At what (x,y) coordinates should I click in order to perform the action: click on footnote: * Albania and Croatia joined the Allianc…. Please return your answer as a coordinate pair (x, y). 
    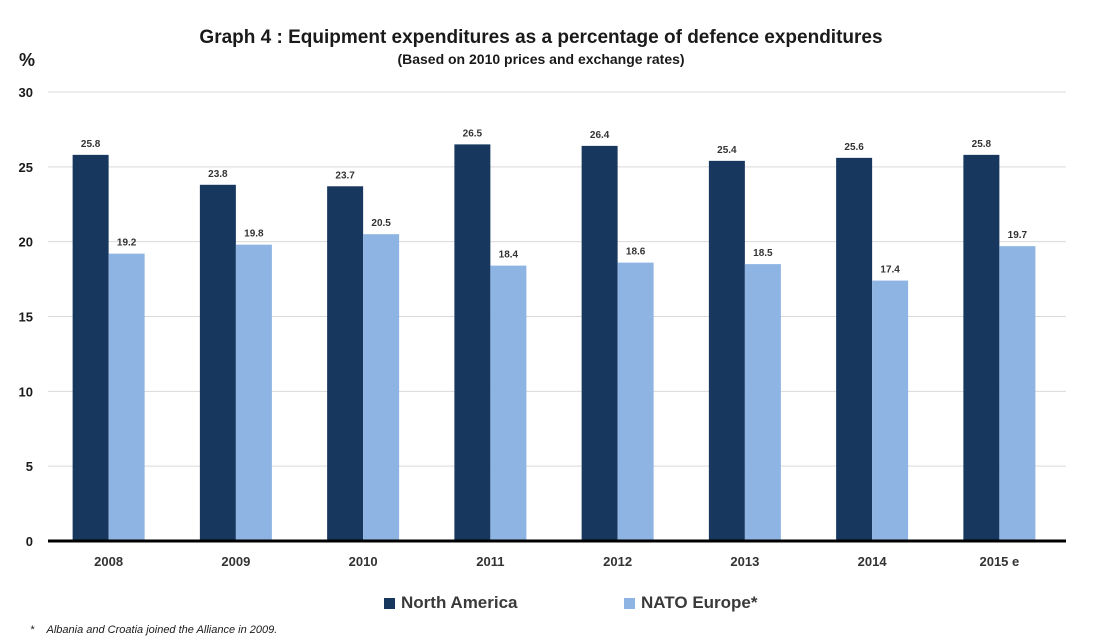
    Looking at the image, I should click on (153, 630).